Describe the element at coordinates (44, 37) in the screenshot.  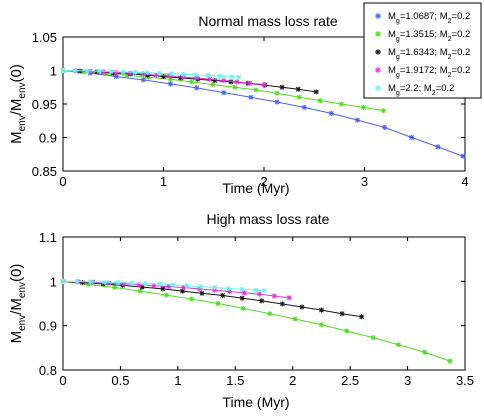
I see `y-tick-label: 1.05` at that location.